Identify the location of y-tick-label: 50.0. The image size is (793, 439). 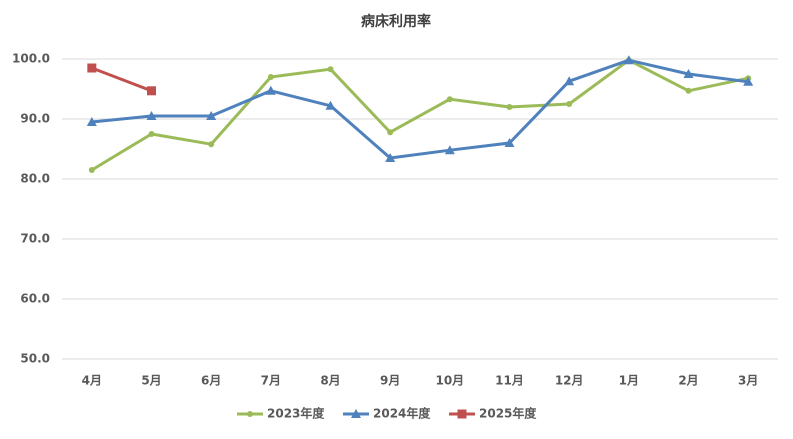
(35, 359).